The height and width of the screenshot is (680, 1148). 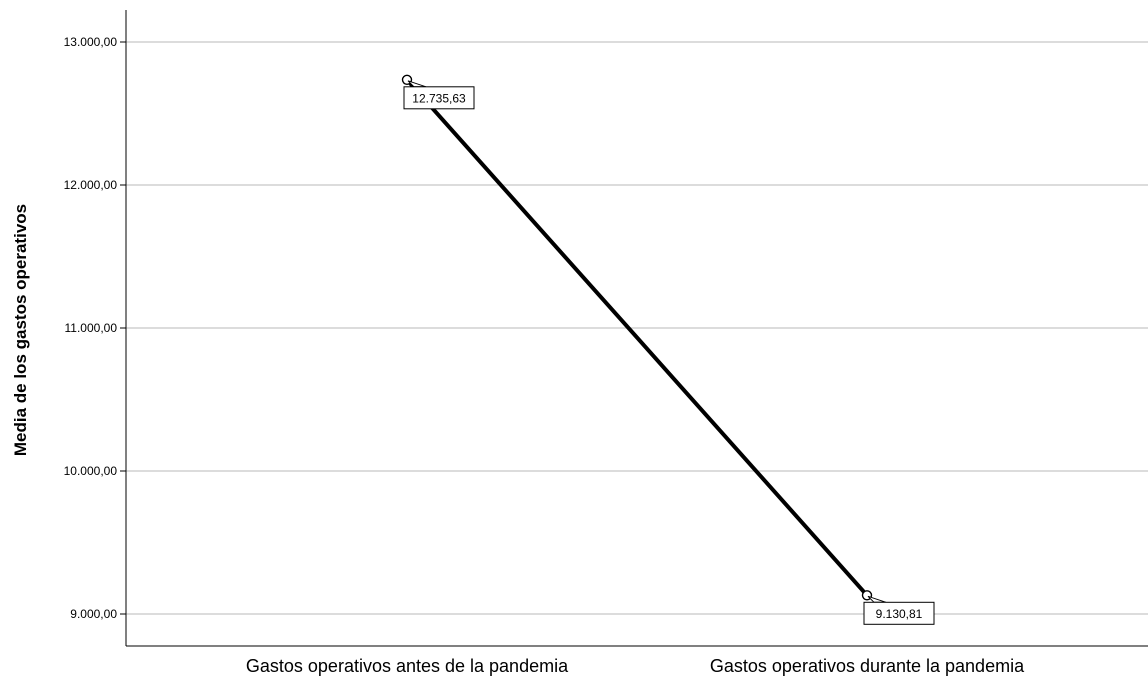 I want to click on x-category-label: Gastos operativos durante la pandemia, so click(x=867, y=666).